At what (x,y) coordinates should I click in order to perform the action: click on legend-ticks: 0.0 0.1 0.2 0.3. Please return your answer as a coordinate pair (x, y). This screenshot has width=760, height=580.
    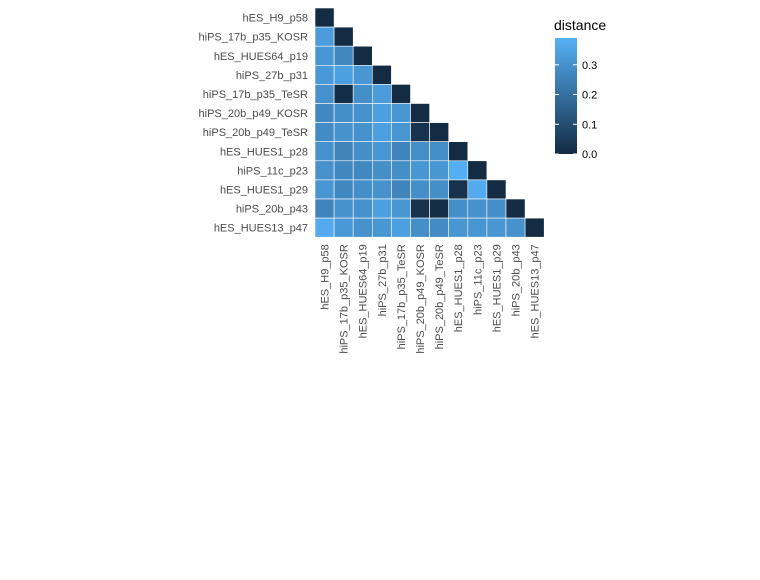
    Looking at the image, I should click on (576, 110).